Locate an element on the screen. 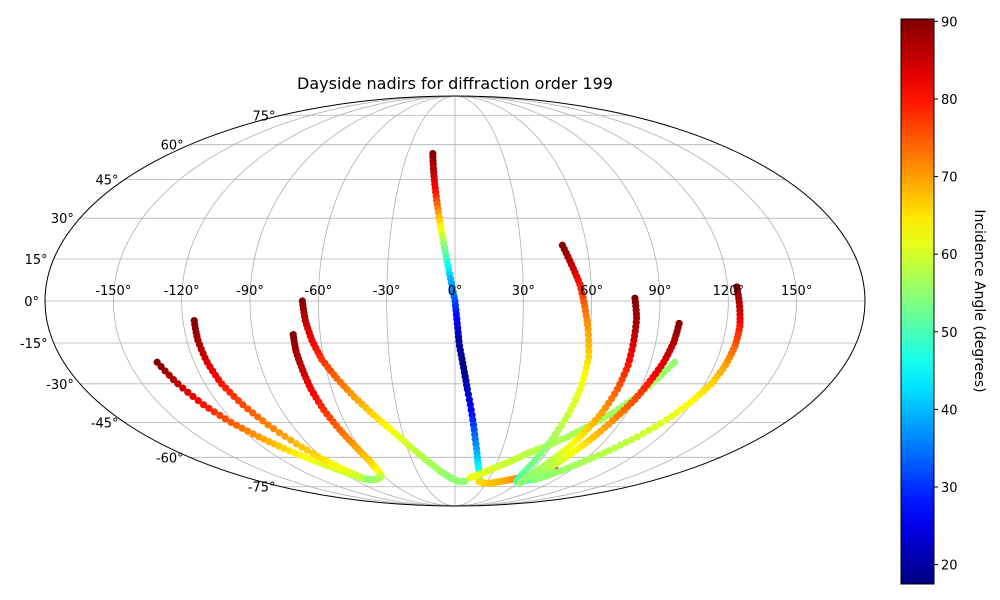  latitude-tick-label: 45° is located at coordinates (107, 181).